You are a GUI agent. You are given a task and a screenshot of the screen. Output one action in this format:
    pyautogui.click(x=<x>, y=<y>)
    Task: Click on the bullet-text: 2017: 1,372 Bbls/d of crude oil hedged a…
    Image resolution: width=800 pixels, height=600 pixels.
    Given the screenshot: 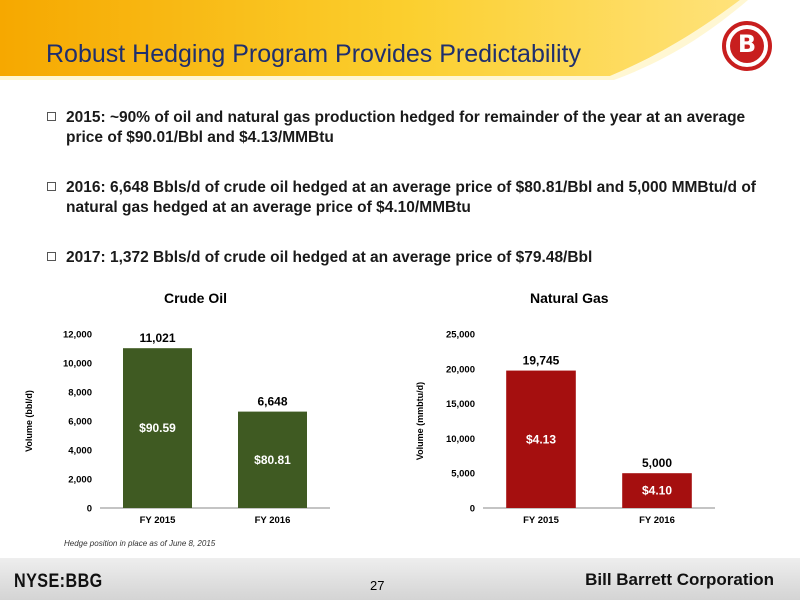 What is the action you would take?
    pyautogui.click(x=329, y=257)
    